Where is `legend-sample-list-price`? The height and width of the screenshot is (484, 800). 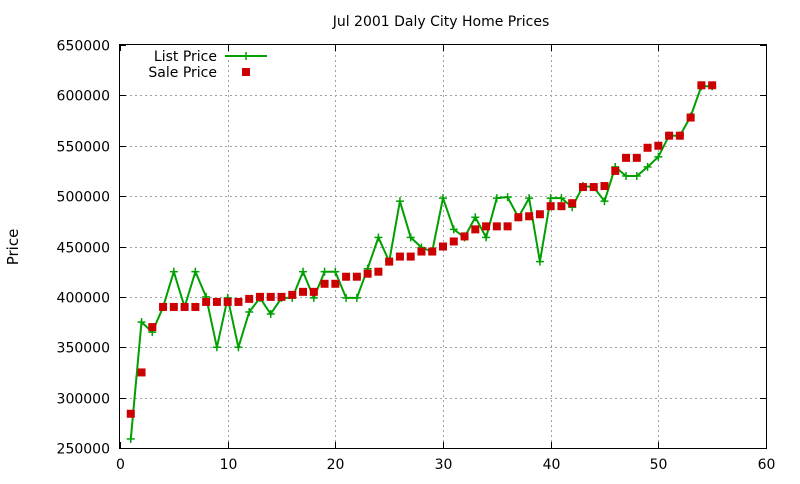
legend-sample-list-price is located at coordinates (246, 56).